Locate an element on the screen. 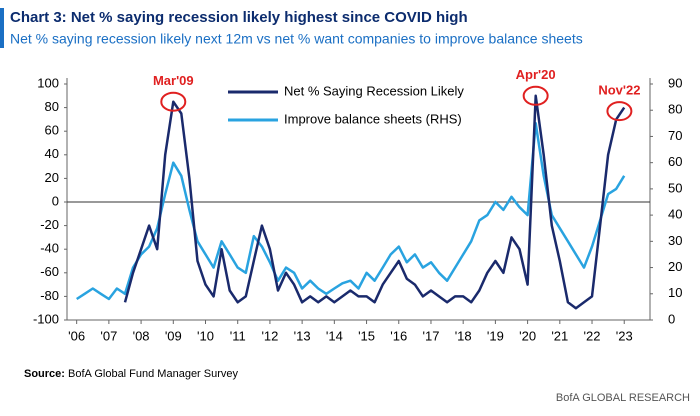  source-text: BofA Global Fund Manager Survey is located at coordinates (153, 374).